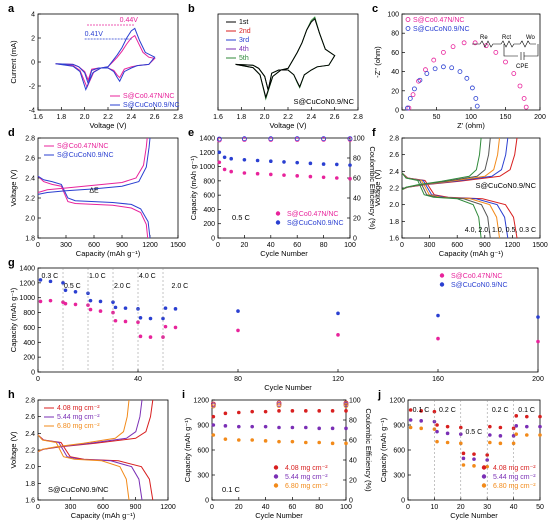 This screenshot has width=553, height=529. I want to click on y-tick-label: 2.0, so click(394, 205).